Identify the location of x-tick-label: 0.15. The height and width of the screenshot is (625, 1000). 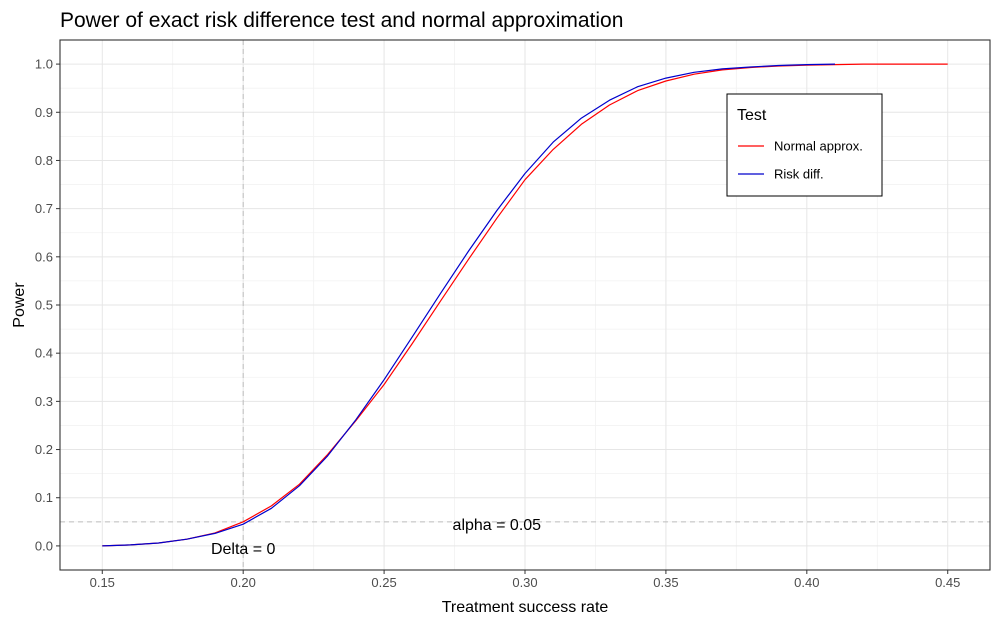
(102, 582).